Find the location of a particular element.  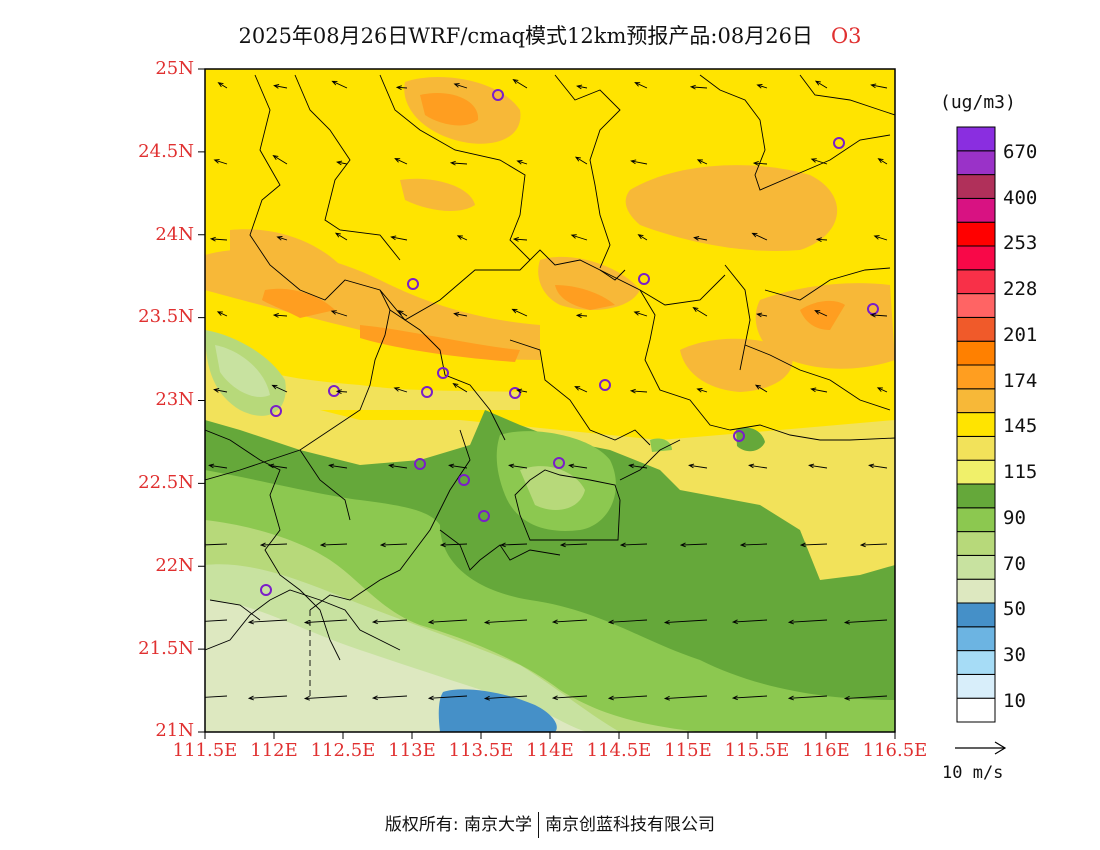

colorbar-label: 30 is located at coordinates (1014, 655).